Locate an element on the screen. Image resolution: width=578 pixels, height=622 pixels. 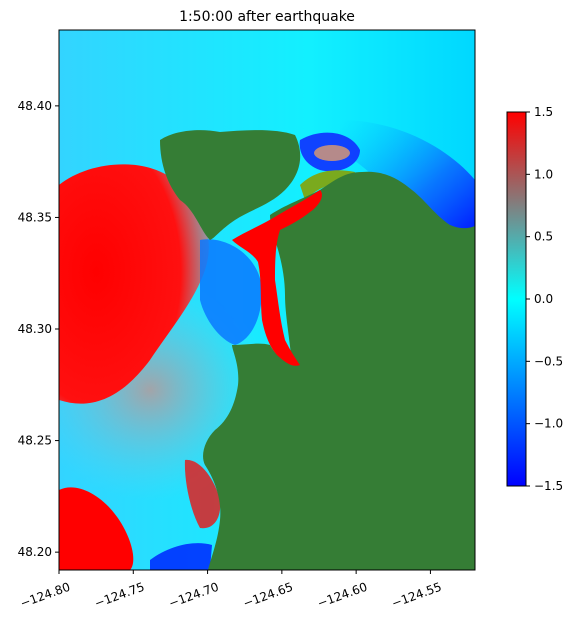
negative-anomaly-south is located at coordinates (181, 556).